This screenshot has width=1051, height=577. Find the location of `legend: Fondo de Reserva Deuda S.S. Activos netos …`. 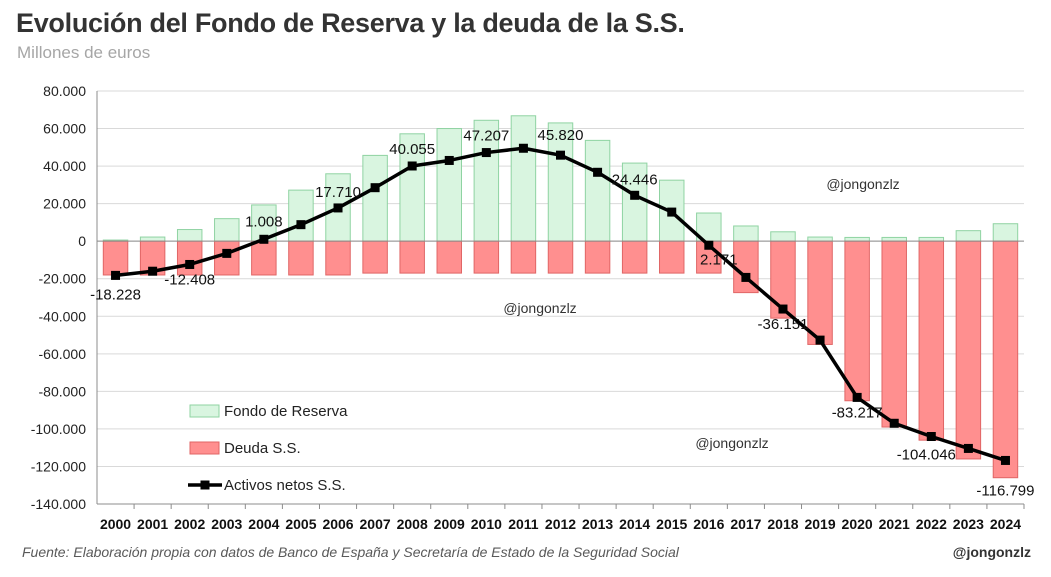

legend: Fondo de Reserva Deuda S.S. Activos netos … is located at coordinates (268, 448).